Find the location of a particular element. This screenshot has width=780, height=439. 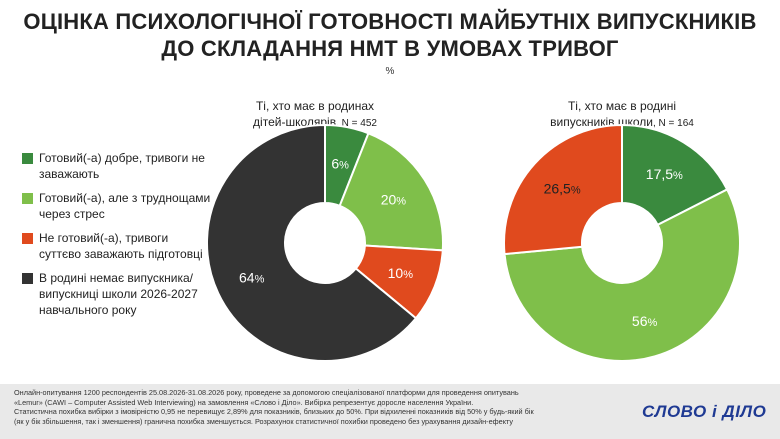

legend-label-ready: Готовий(-а) добре, тривоги не заважають is located at coordinates (122, 166).